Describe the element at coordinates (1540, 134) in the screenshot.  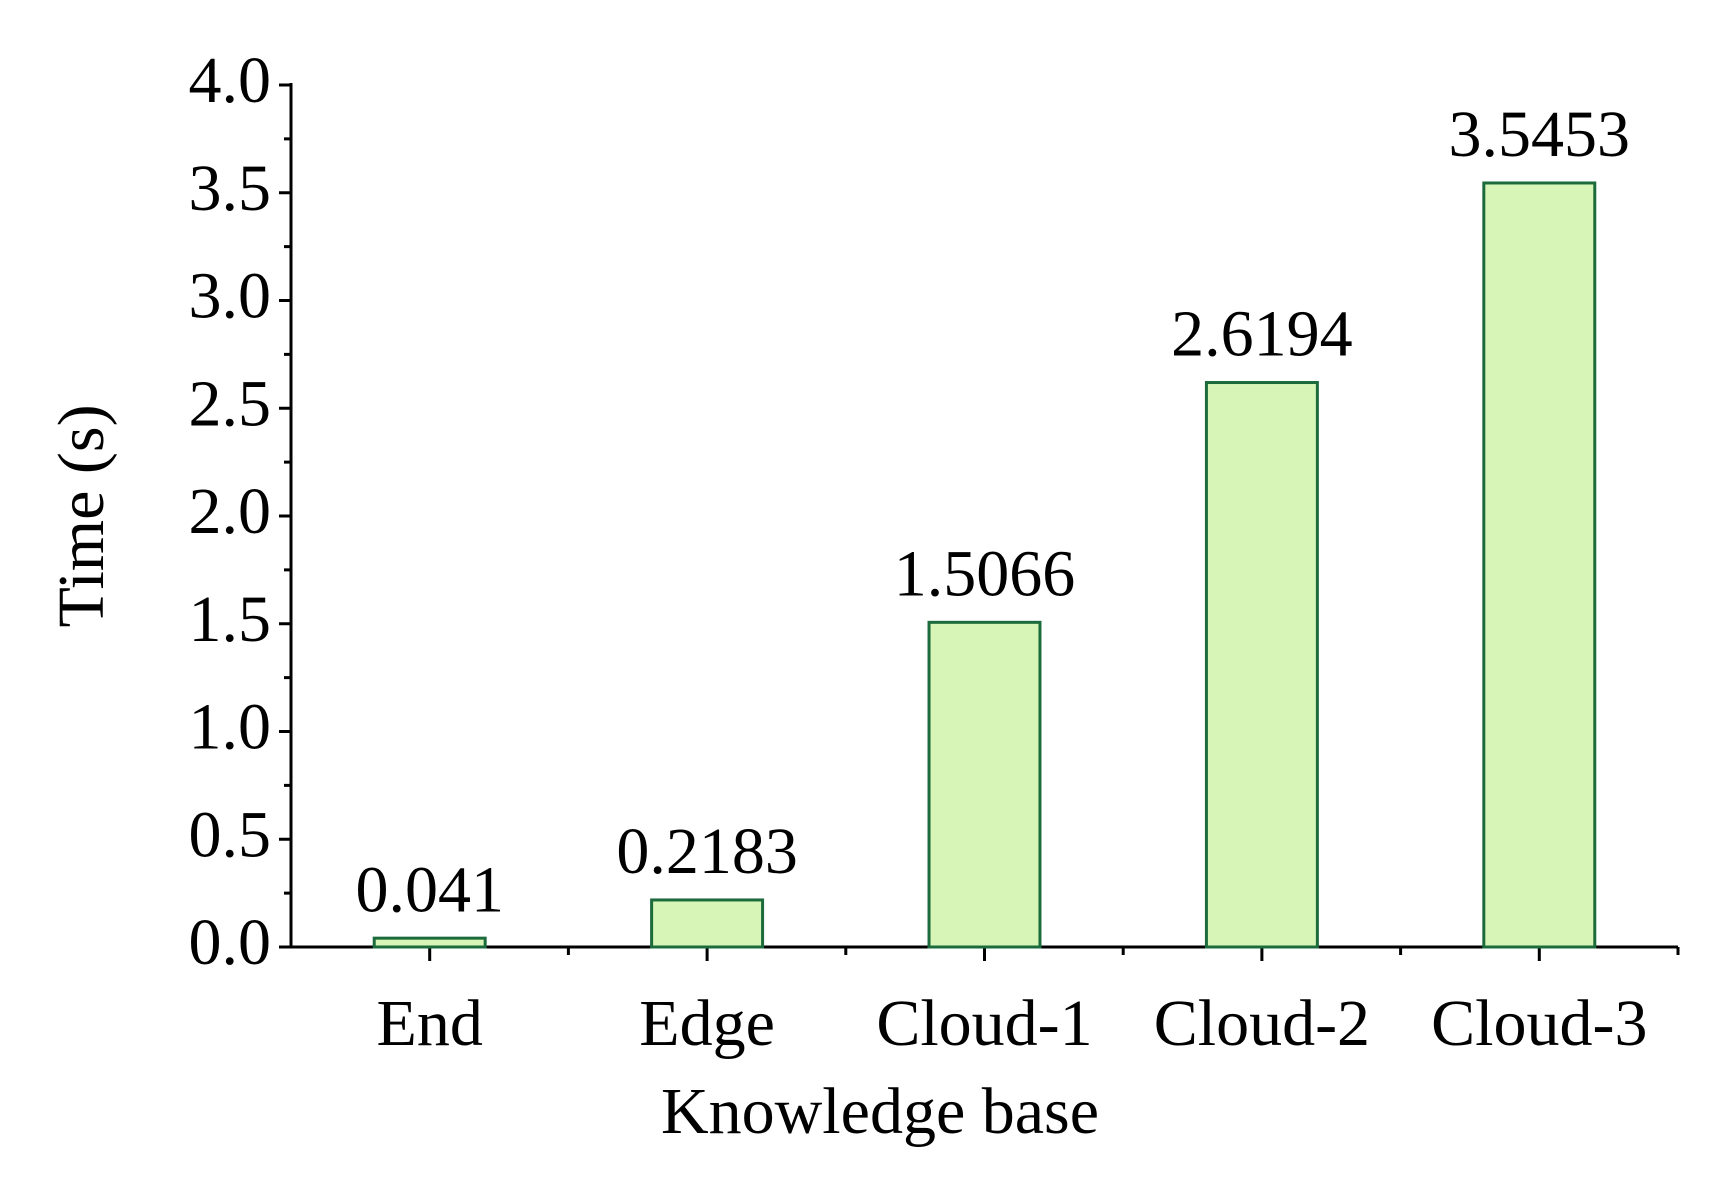
I see `data-label: 3.5453` at that location.